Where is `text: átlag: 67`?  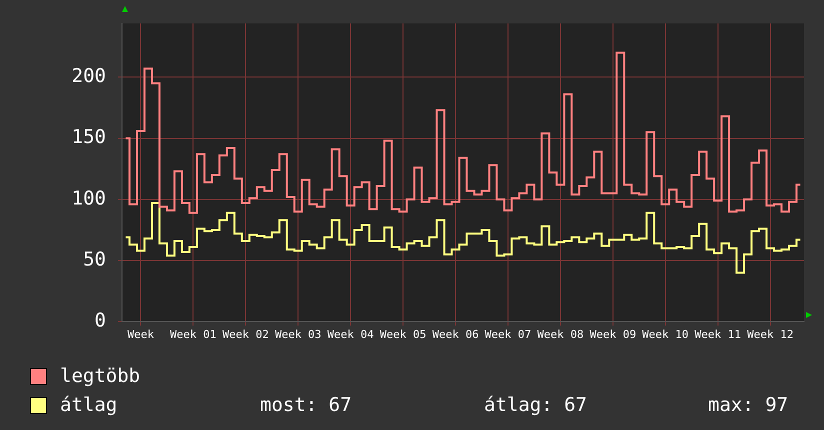 text: átlag: 67 is located at coordinates (536, 405).